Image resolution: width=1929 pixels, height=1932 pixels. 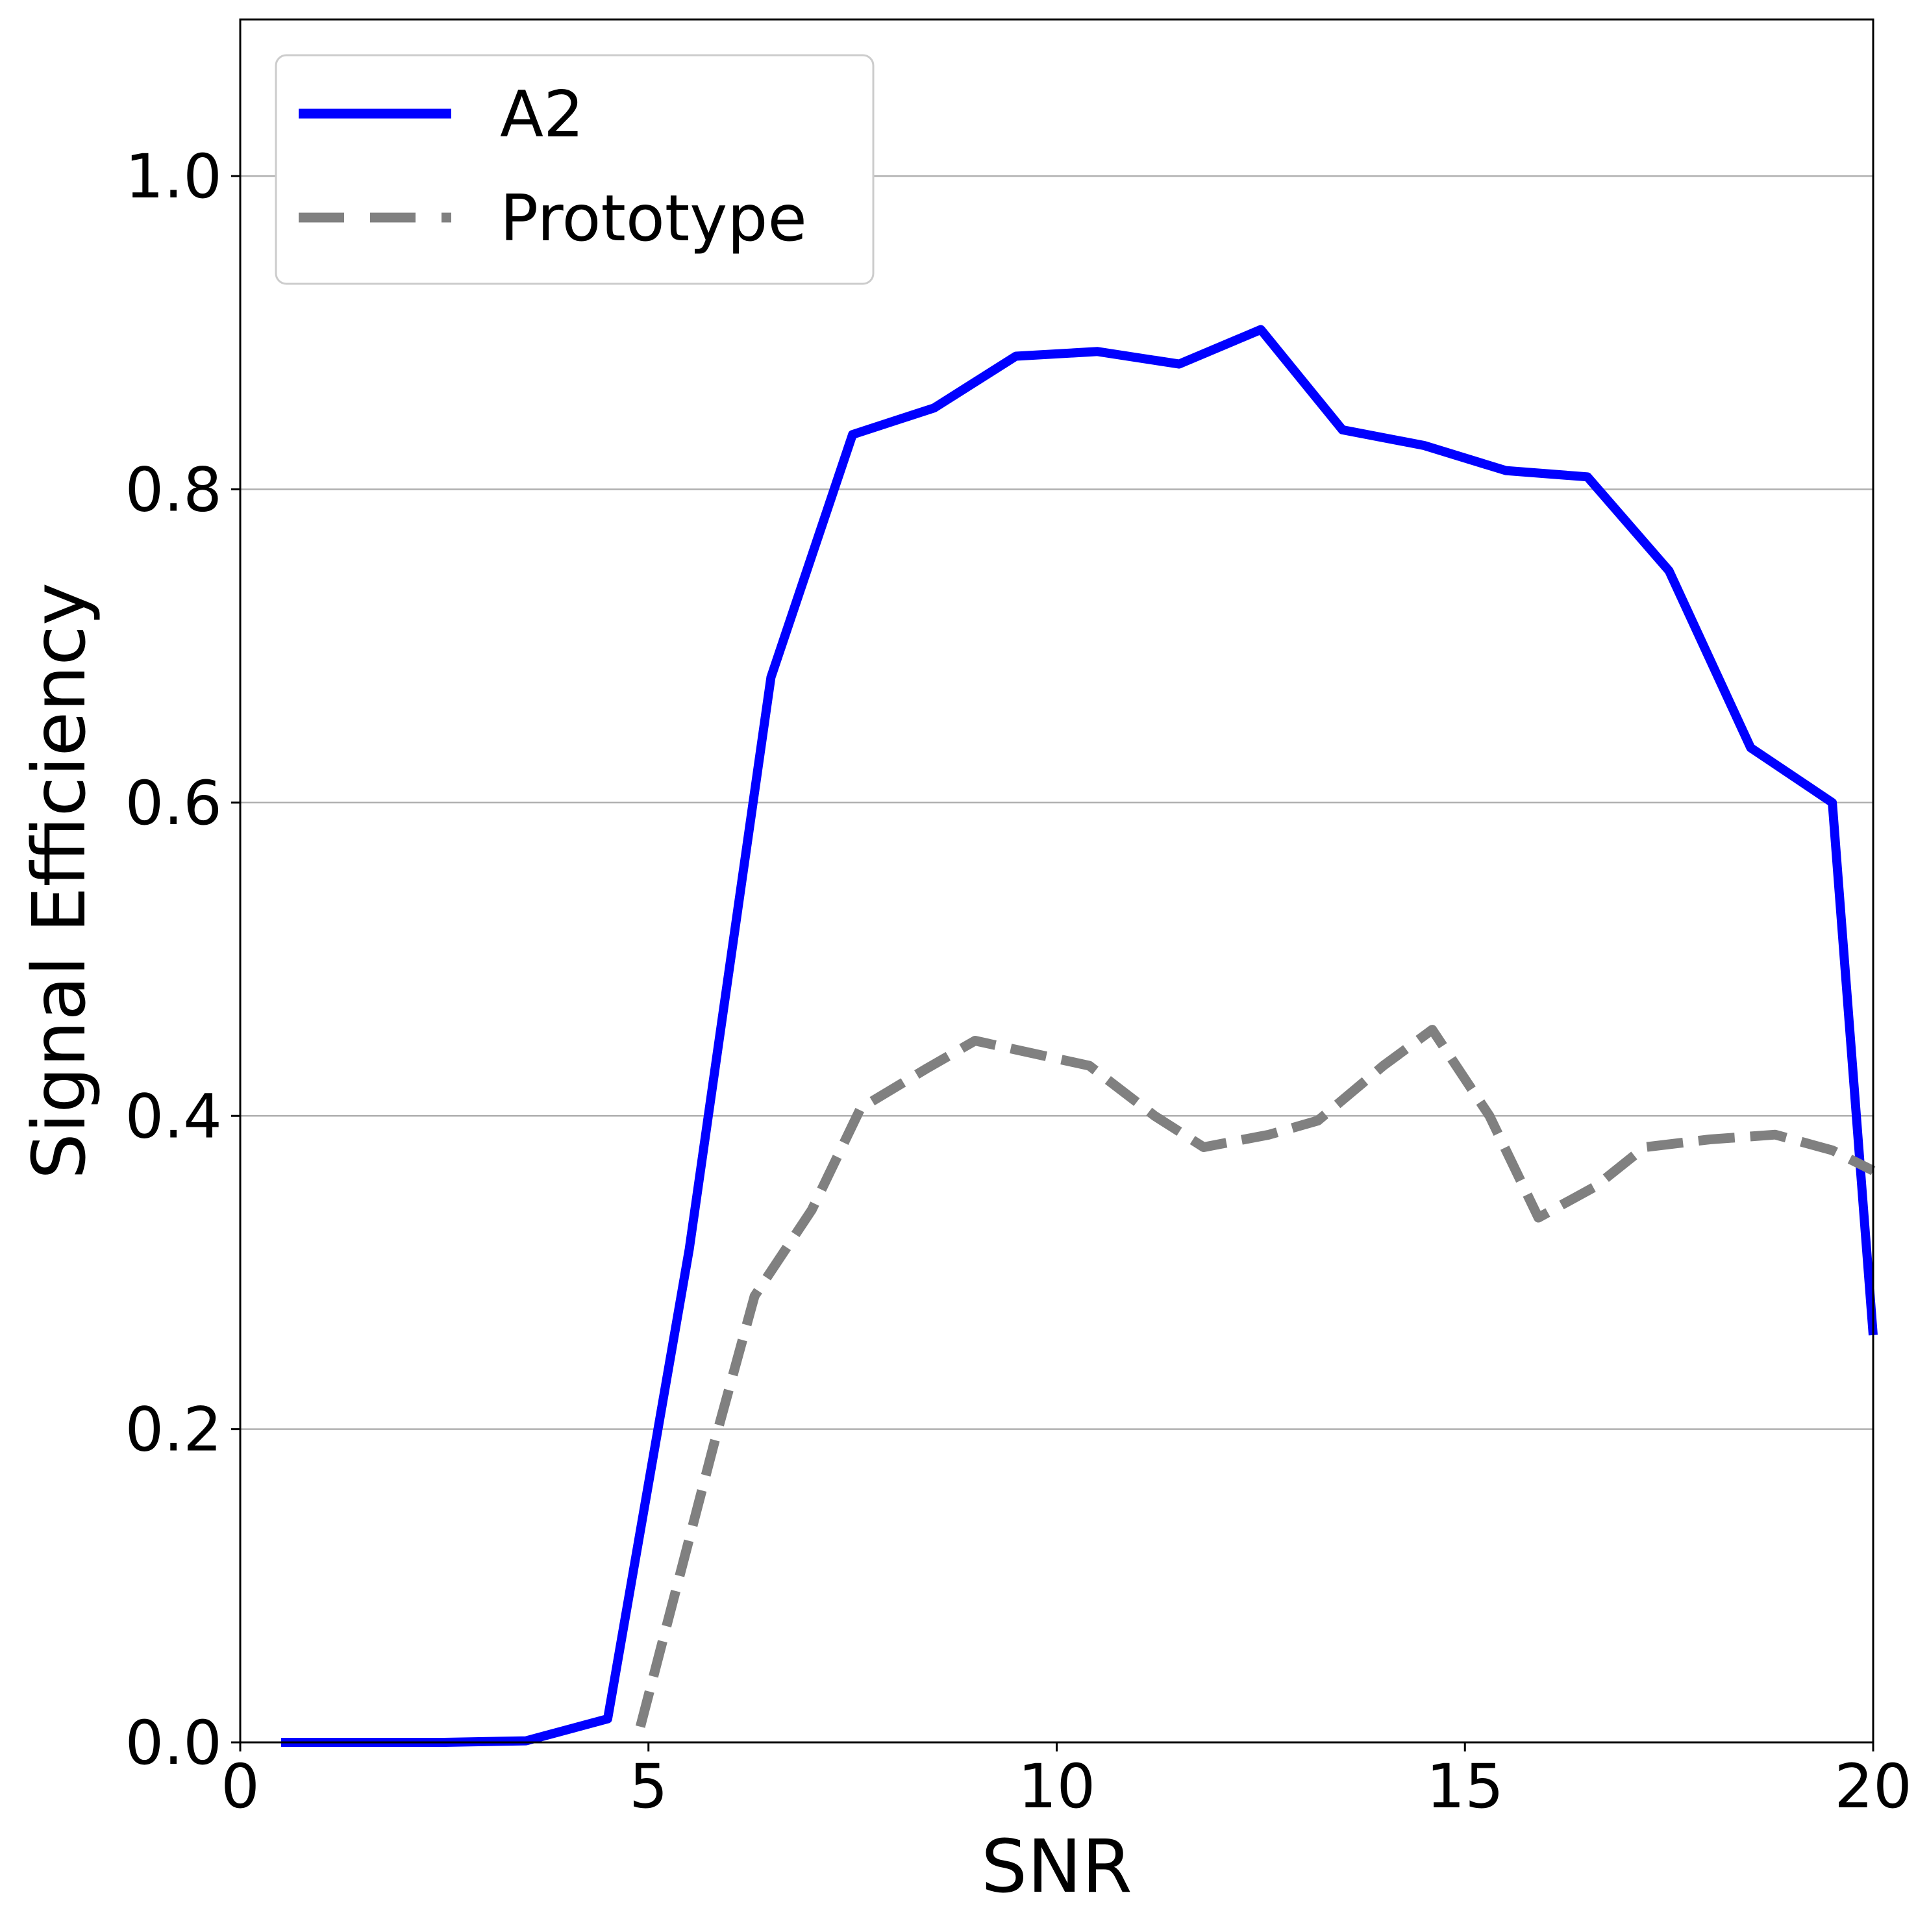 What do you see at coordinates (542, 115) in the screenshot?
I see `legend-label-a2: A2` at bounding box center [542, 115].